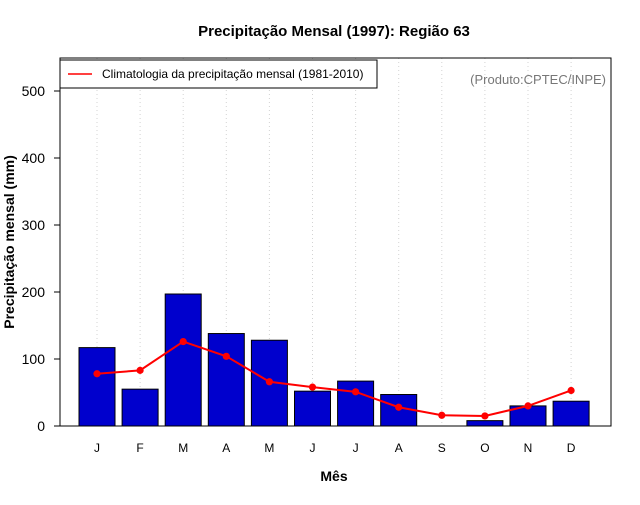 This screenshot has width=640, height=505. What do you see at coordinates (41, 426) in the screenshot?
I see `y-tick-label-0: 0` at bounding box center [41, 426].